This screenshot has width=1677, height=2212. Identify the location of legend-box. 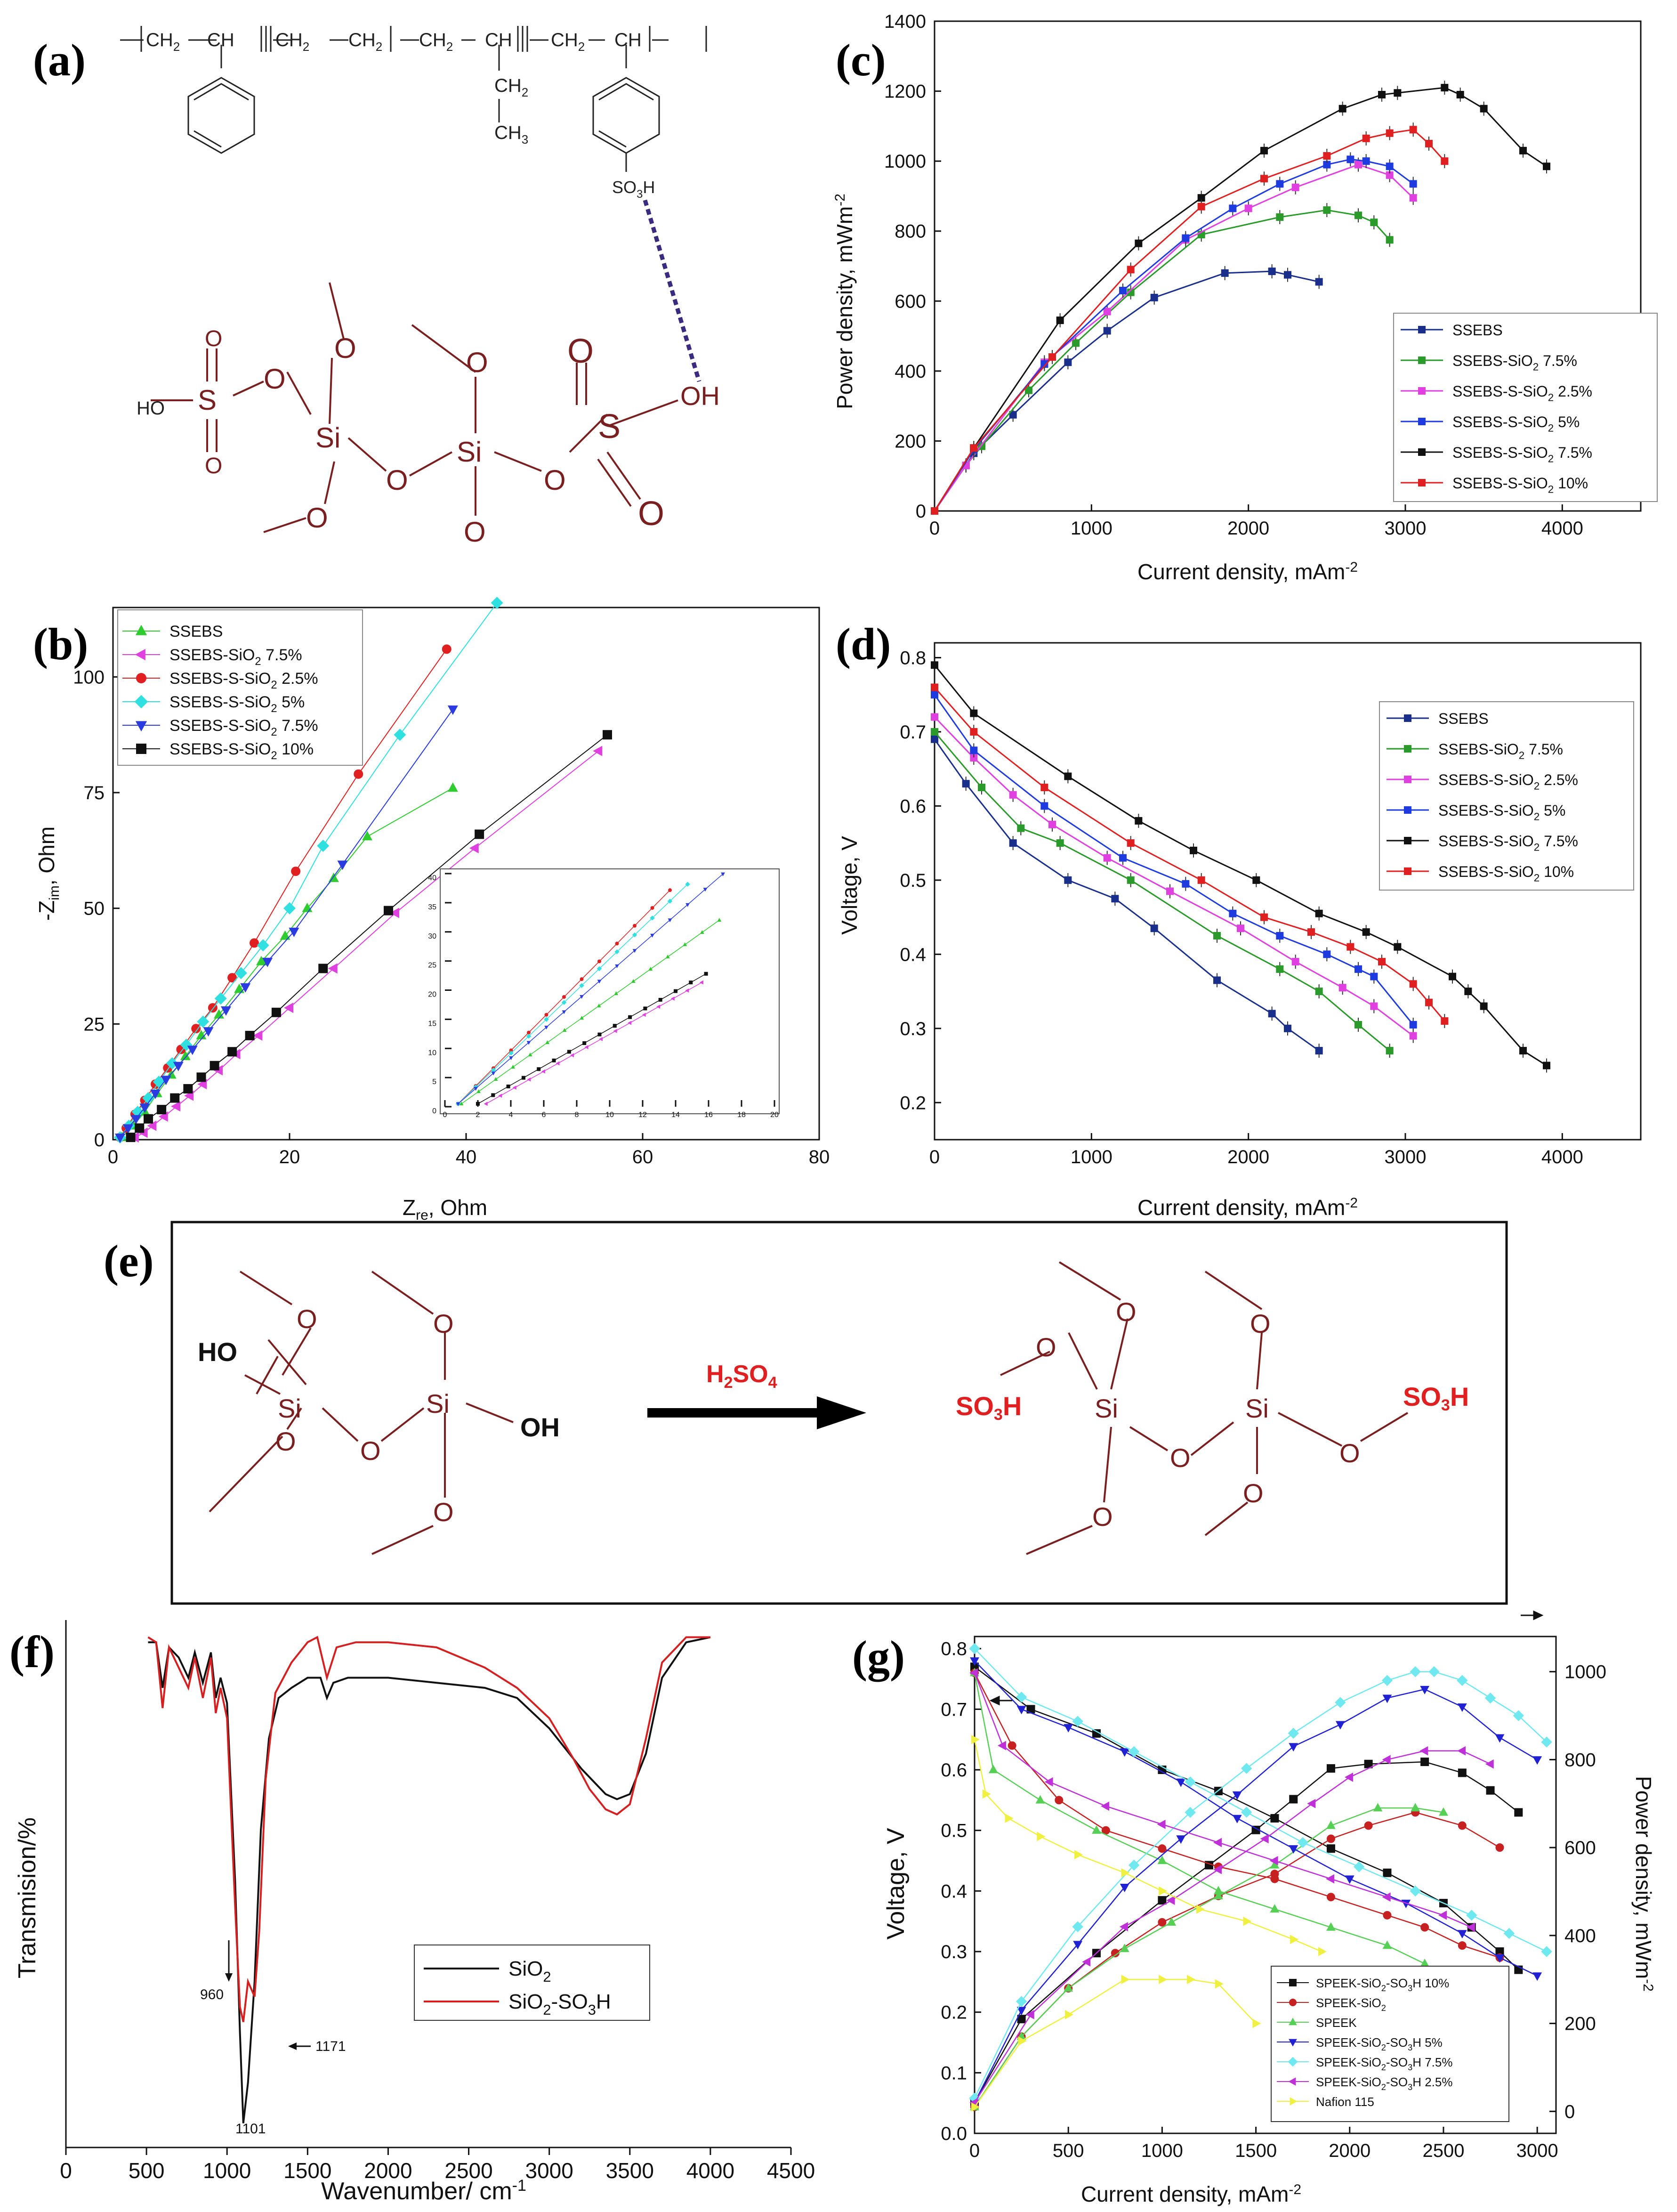
(532, 1983).